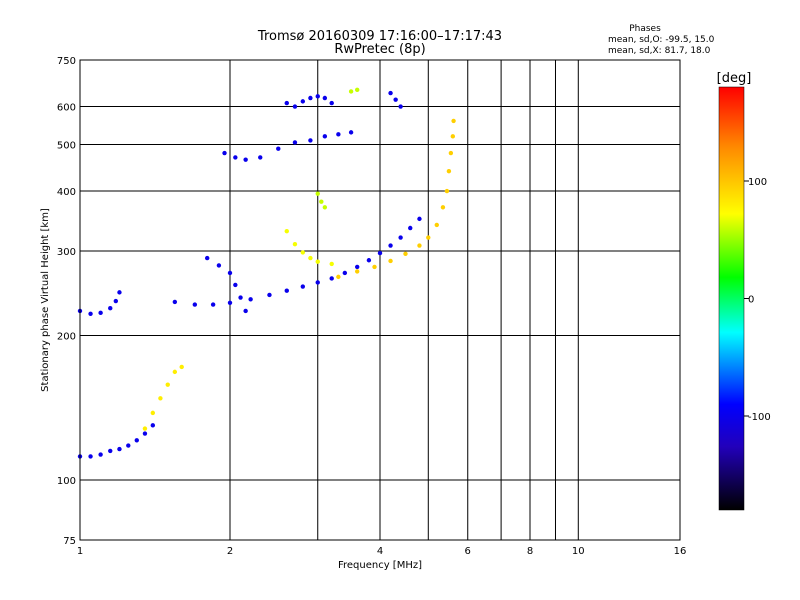  I want to click on x-tick-label: 16, so click(680, 551).